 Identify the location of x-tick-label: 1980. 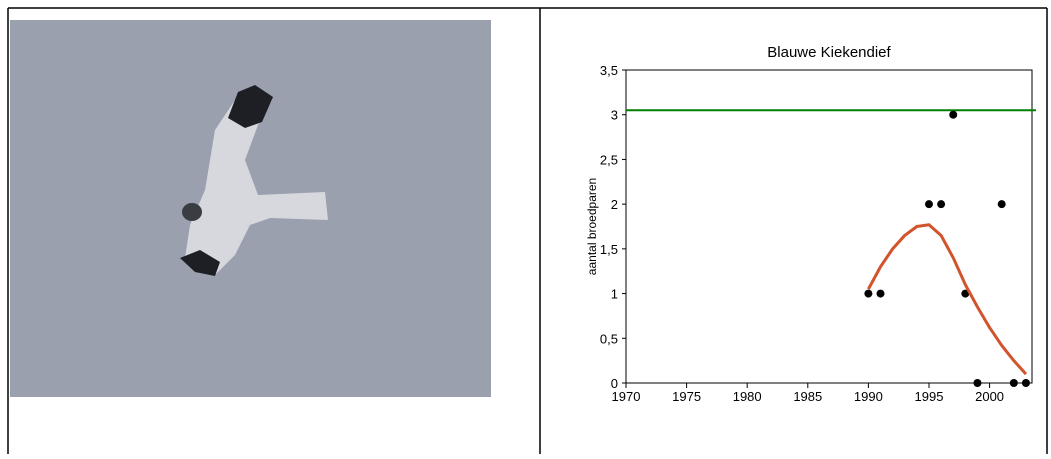
(747, 396).